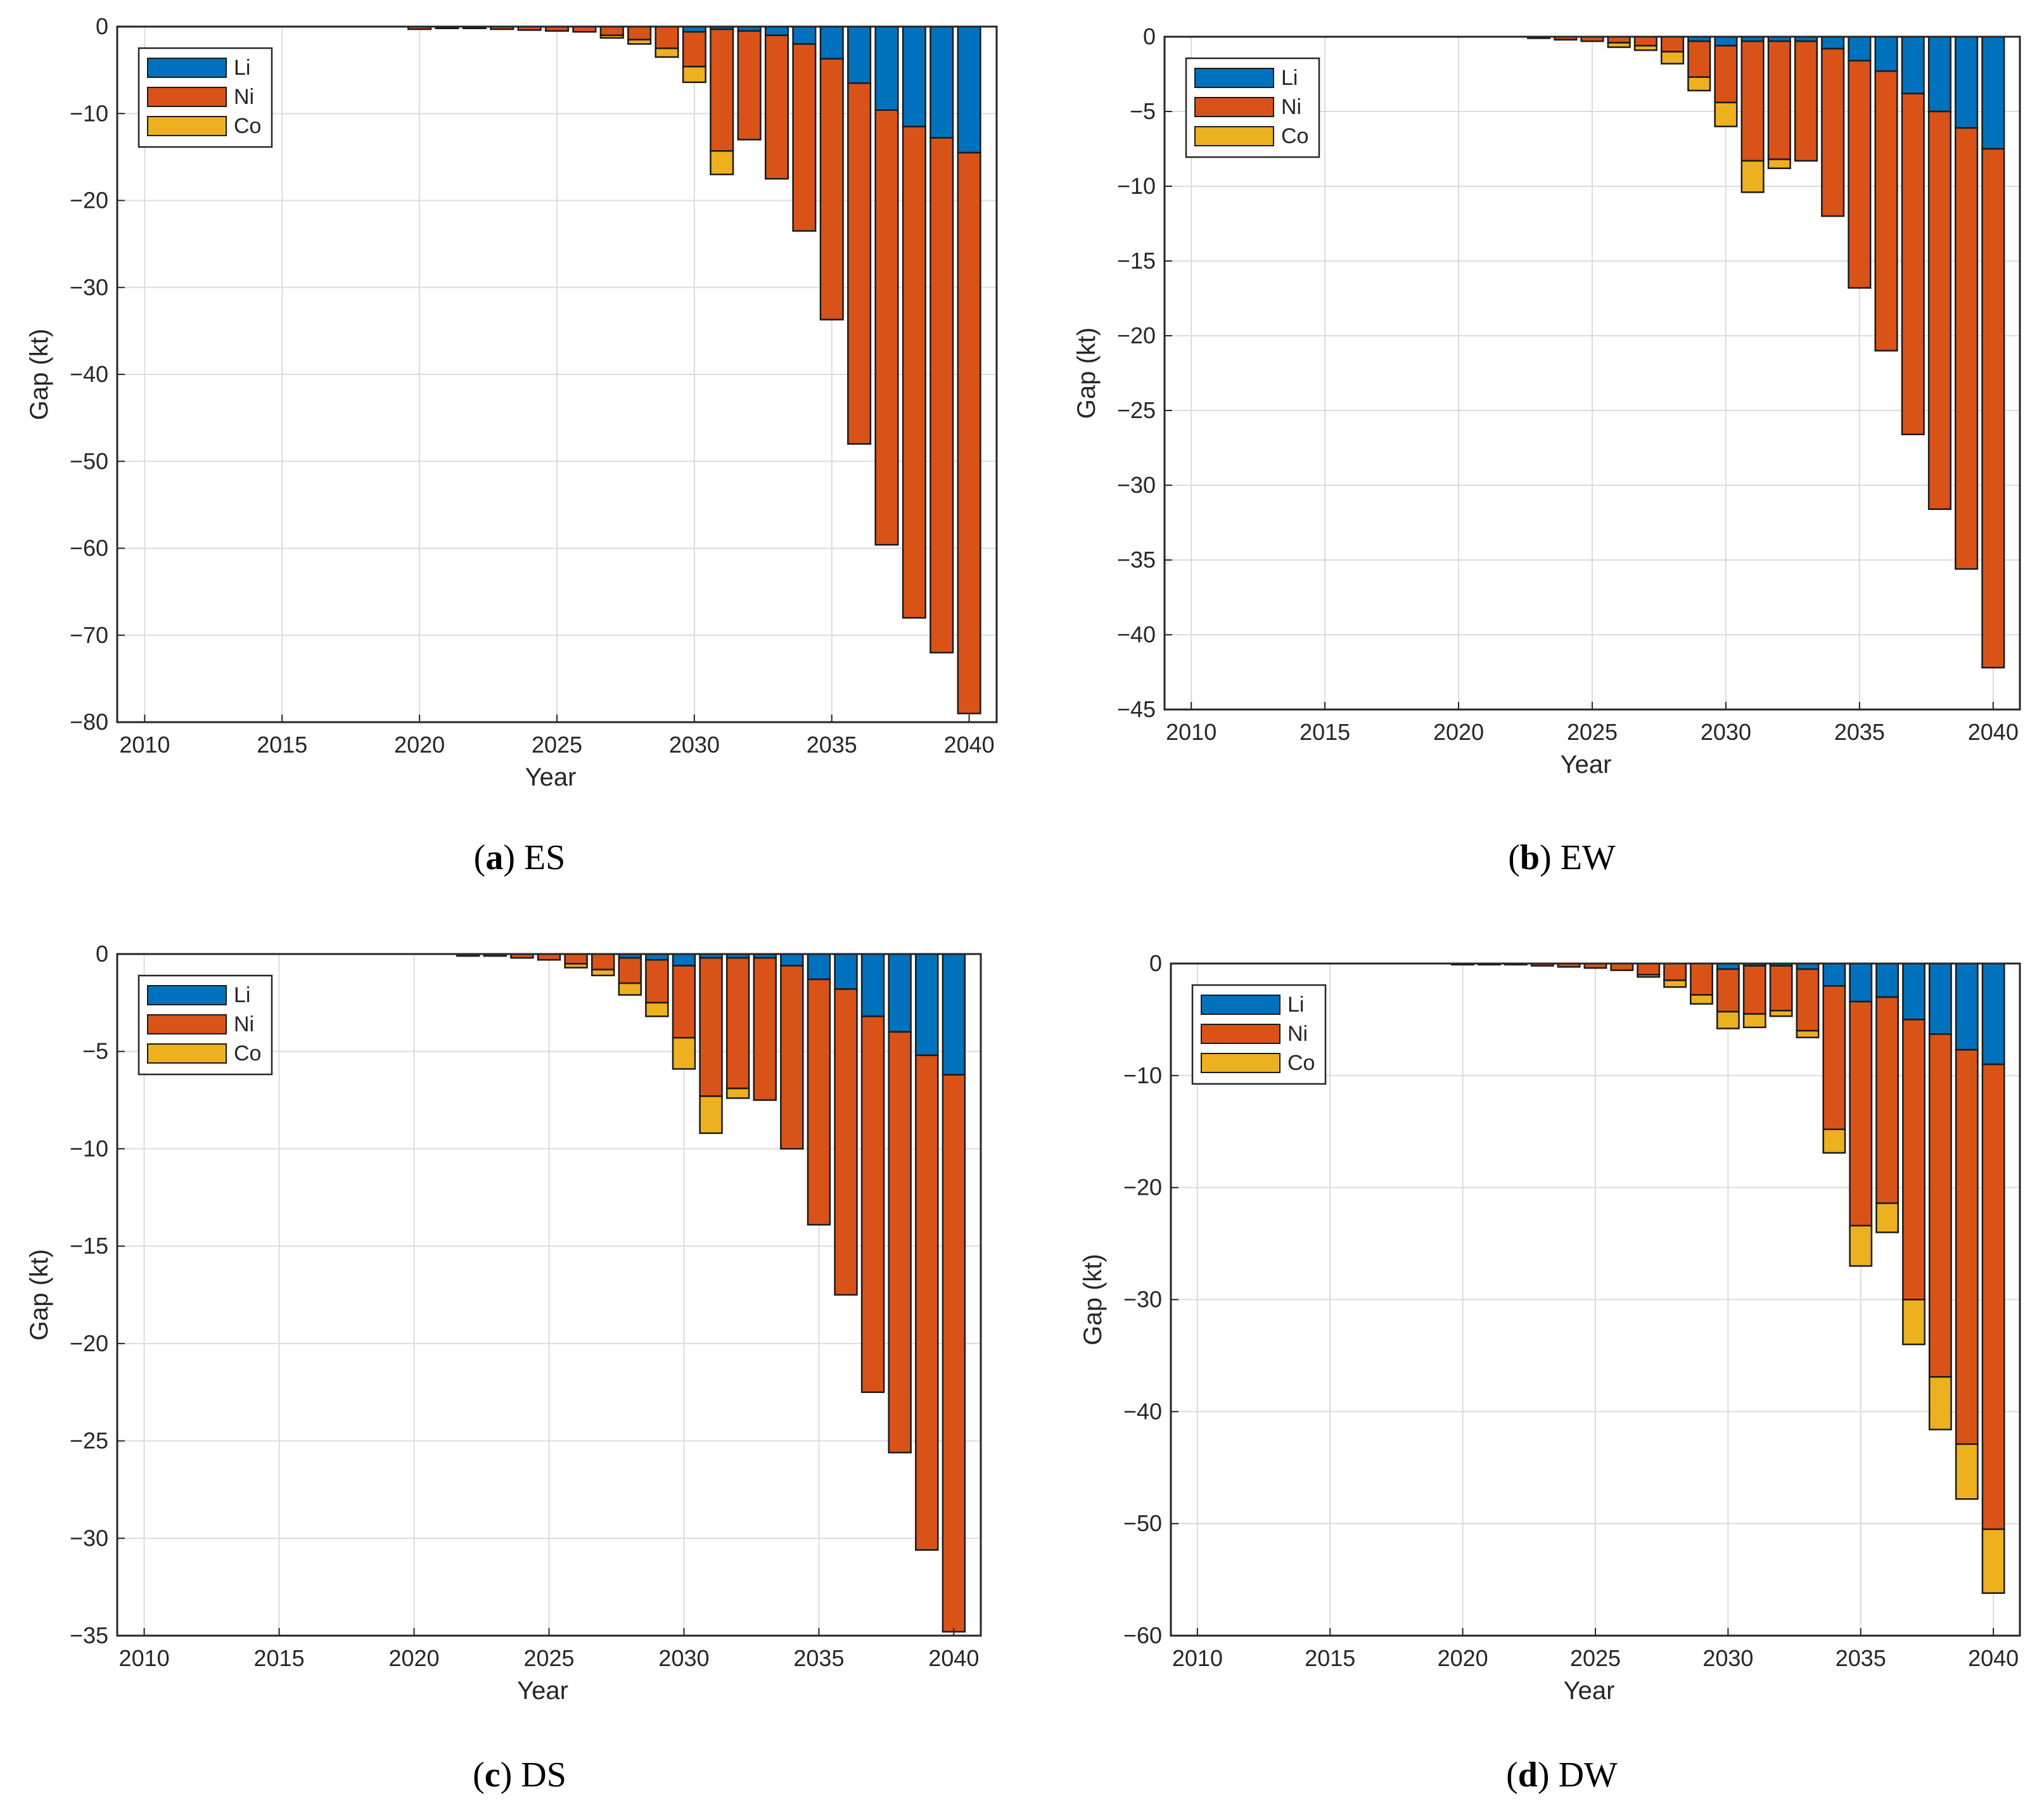 This screenshot has height=1820, width=2037. Describe the element at coordinates (694, 49) in the screenshot. I see `bar-ni-2030` at that location.